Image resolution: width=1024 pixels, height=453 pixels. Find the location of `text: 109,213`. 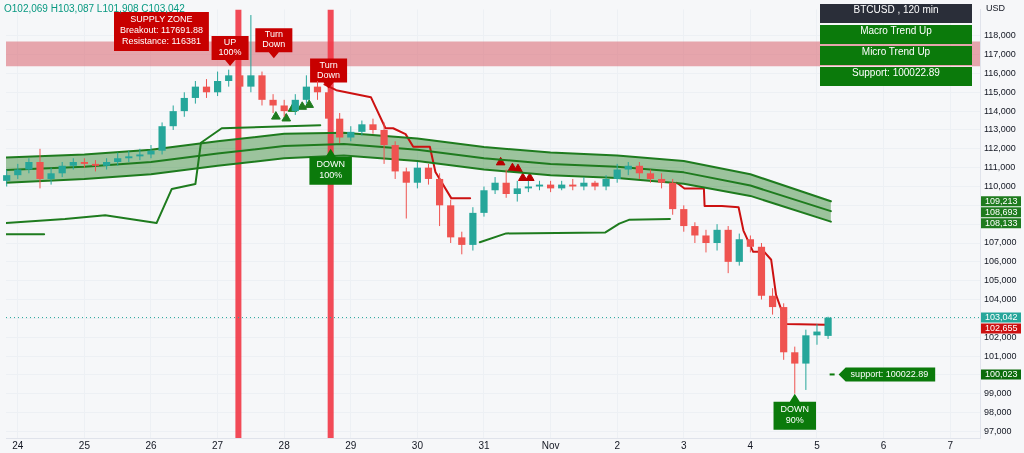

text: 109,213 is located at coordinates (1001, 200).